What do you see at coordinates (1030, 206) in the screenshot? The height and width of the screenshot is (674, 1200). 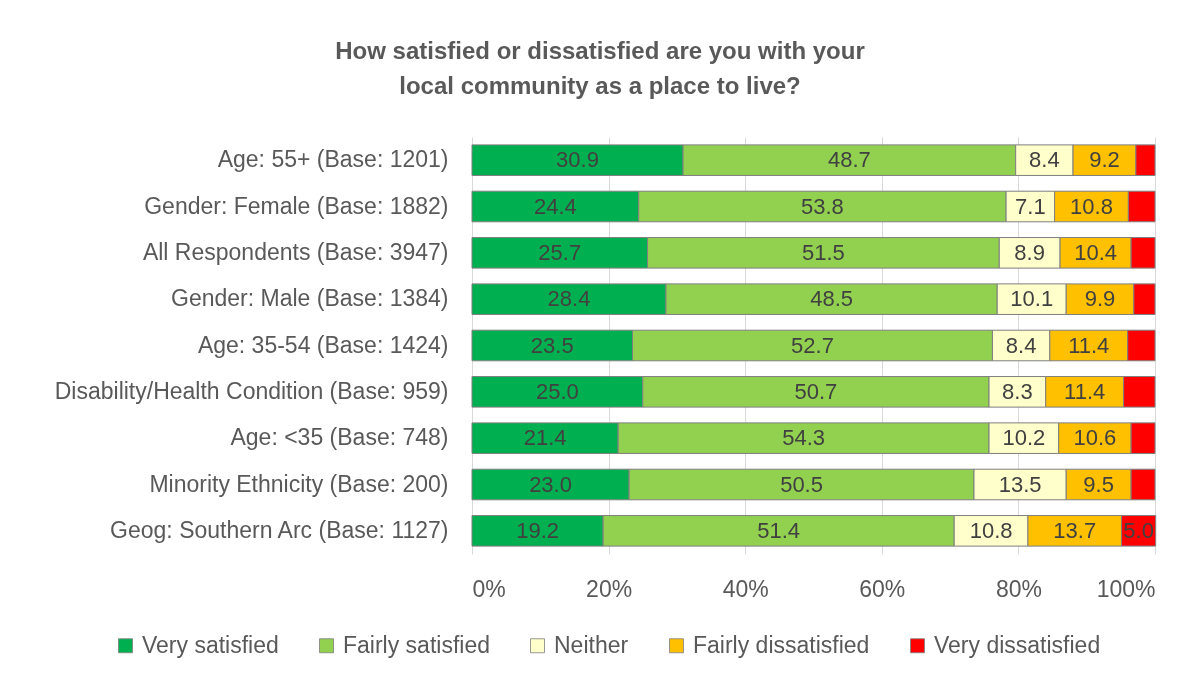 I see `data-label: 7.1` at bounding box center [1030, 206].